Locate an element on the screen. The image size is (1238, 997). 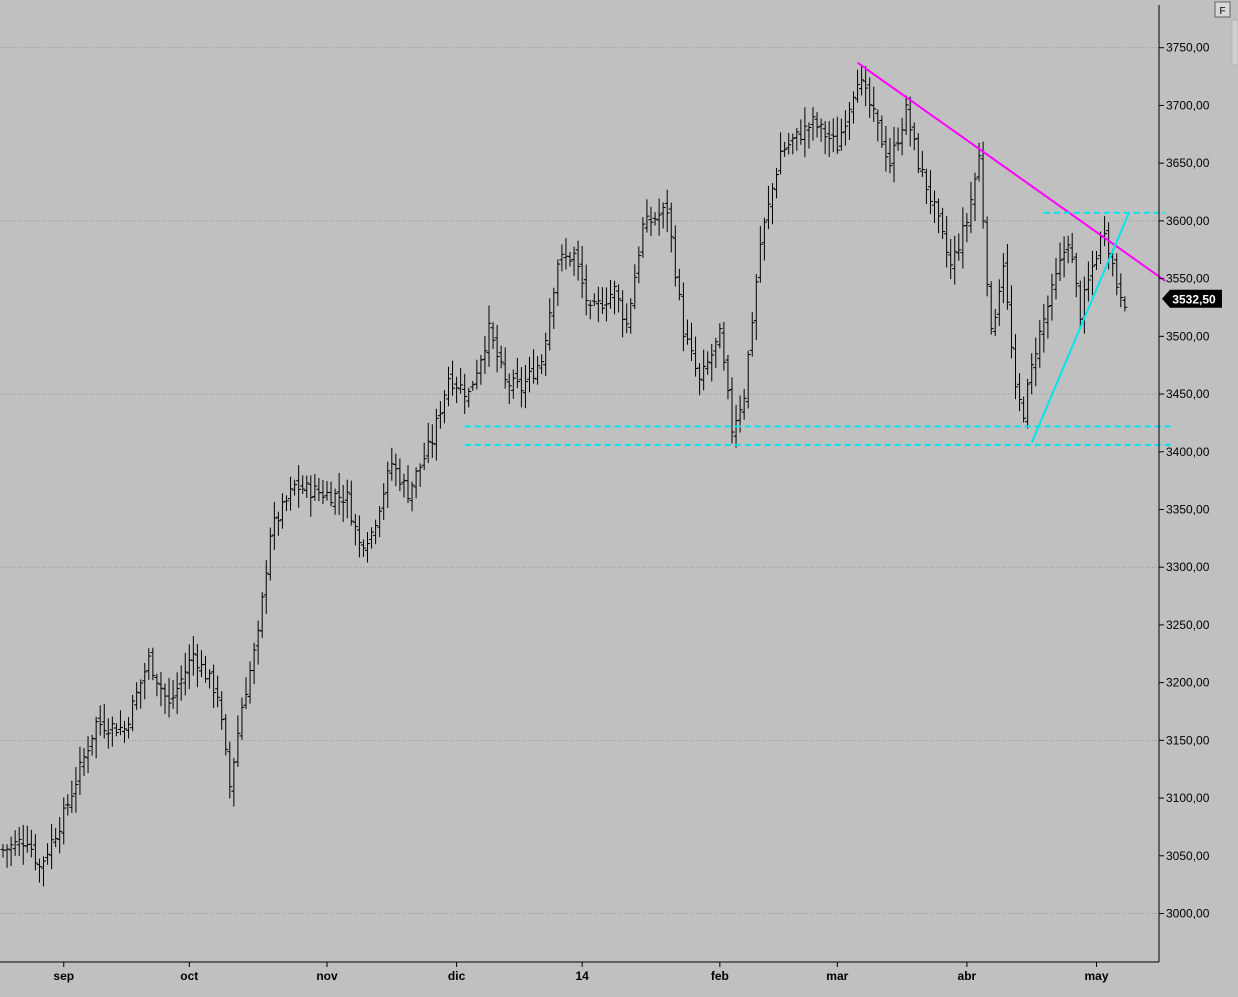
y-tick-label: 3300,00 is located at coordinates (1188, 567).